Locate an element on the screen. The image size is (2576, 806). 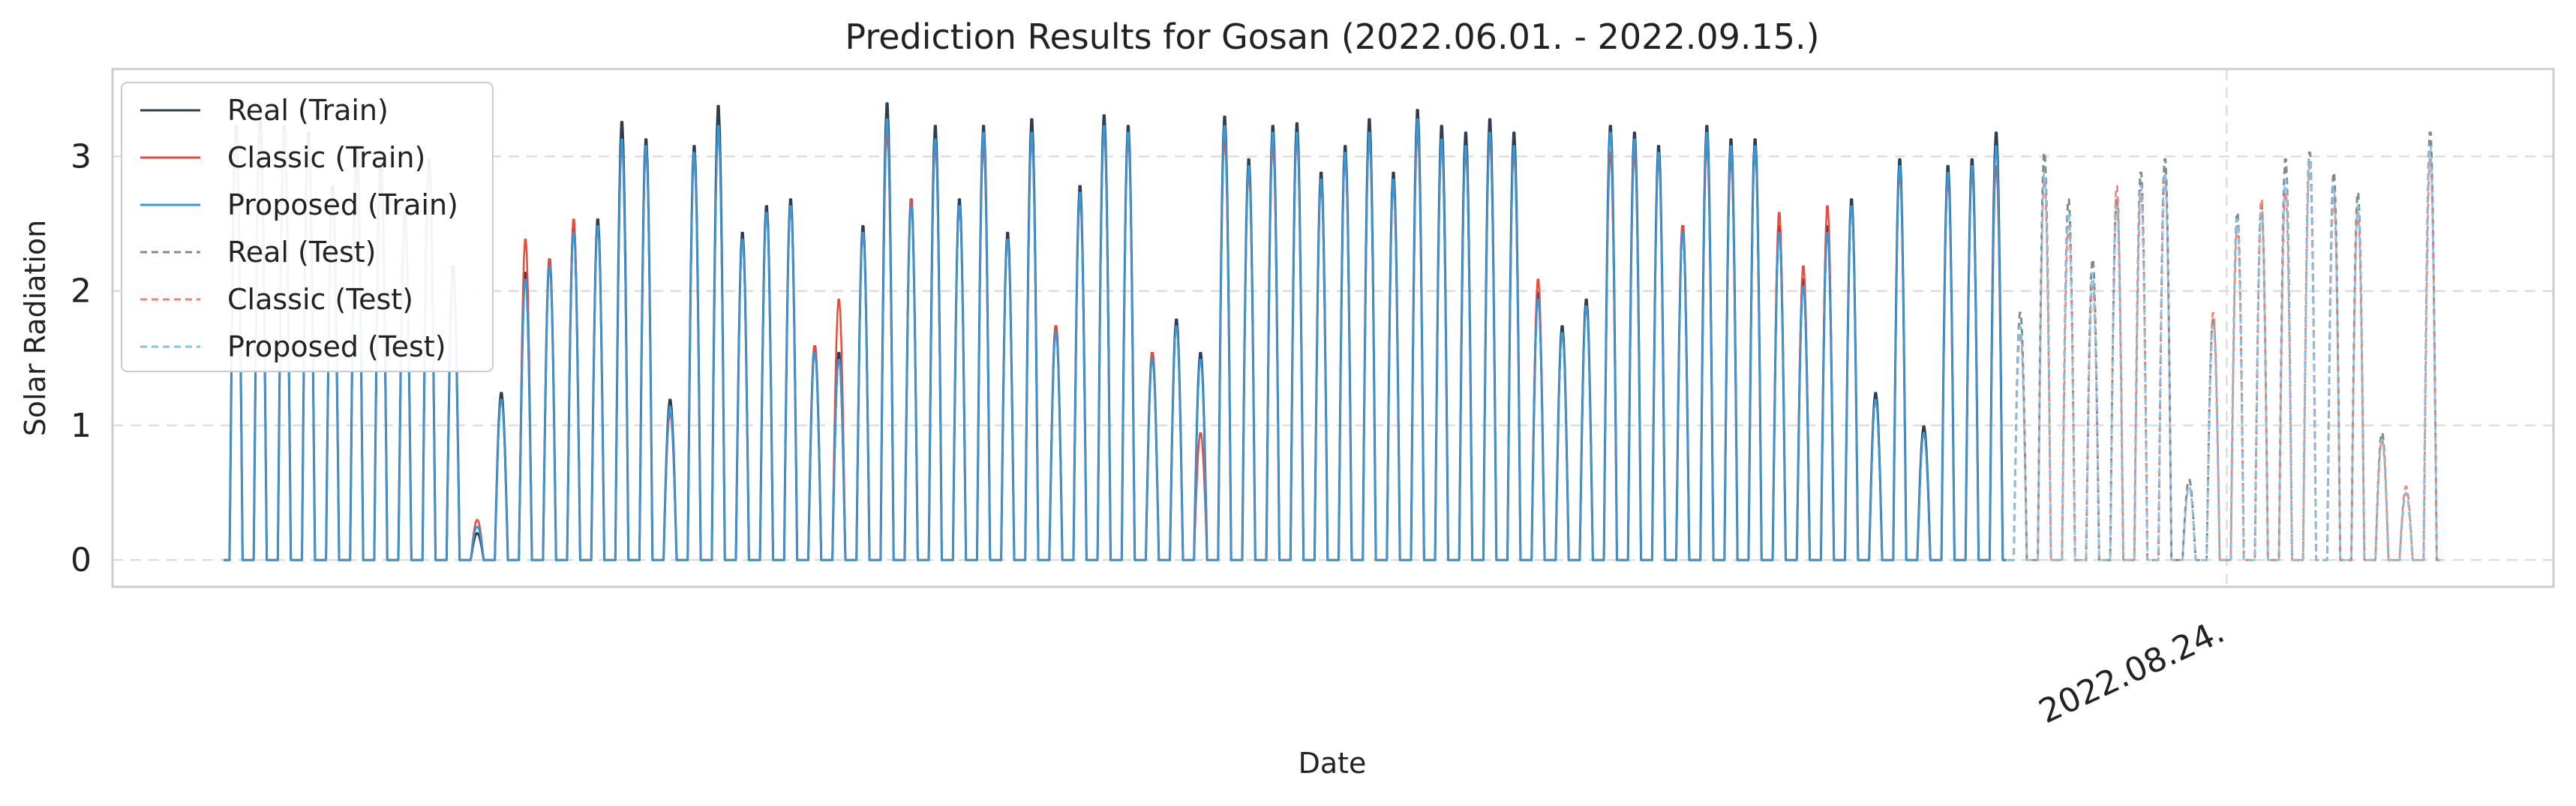
y-tick-label: 2 is located at coordinates (81, 291).